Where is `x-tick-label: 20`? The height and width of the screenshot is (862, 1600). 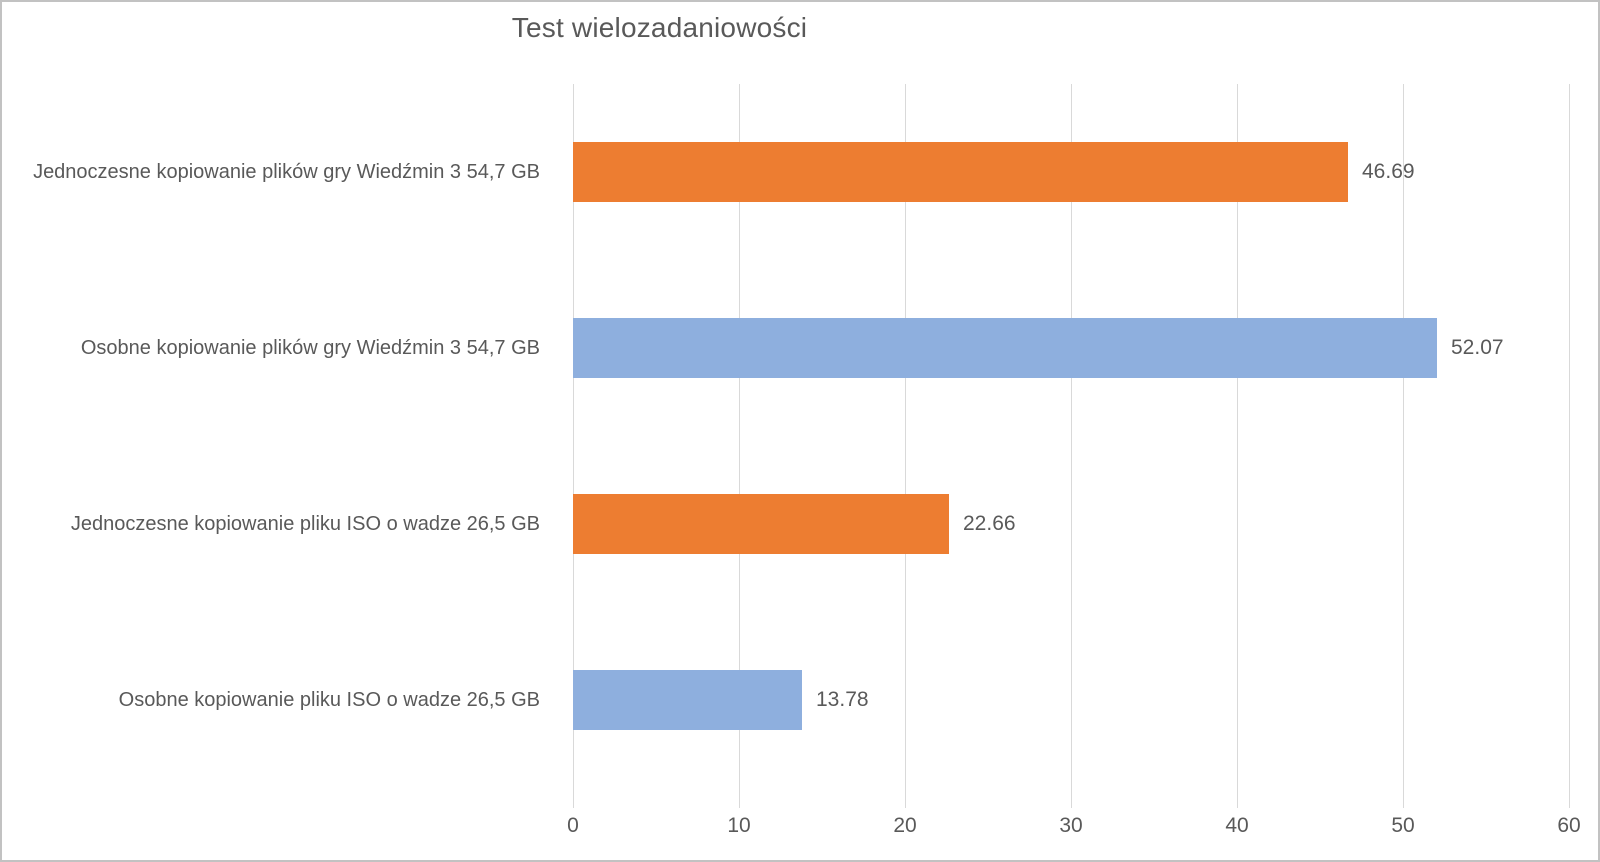
x-tick-label: 20 is located at coordinates (905, 825).